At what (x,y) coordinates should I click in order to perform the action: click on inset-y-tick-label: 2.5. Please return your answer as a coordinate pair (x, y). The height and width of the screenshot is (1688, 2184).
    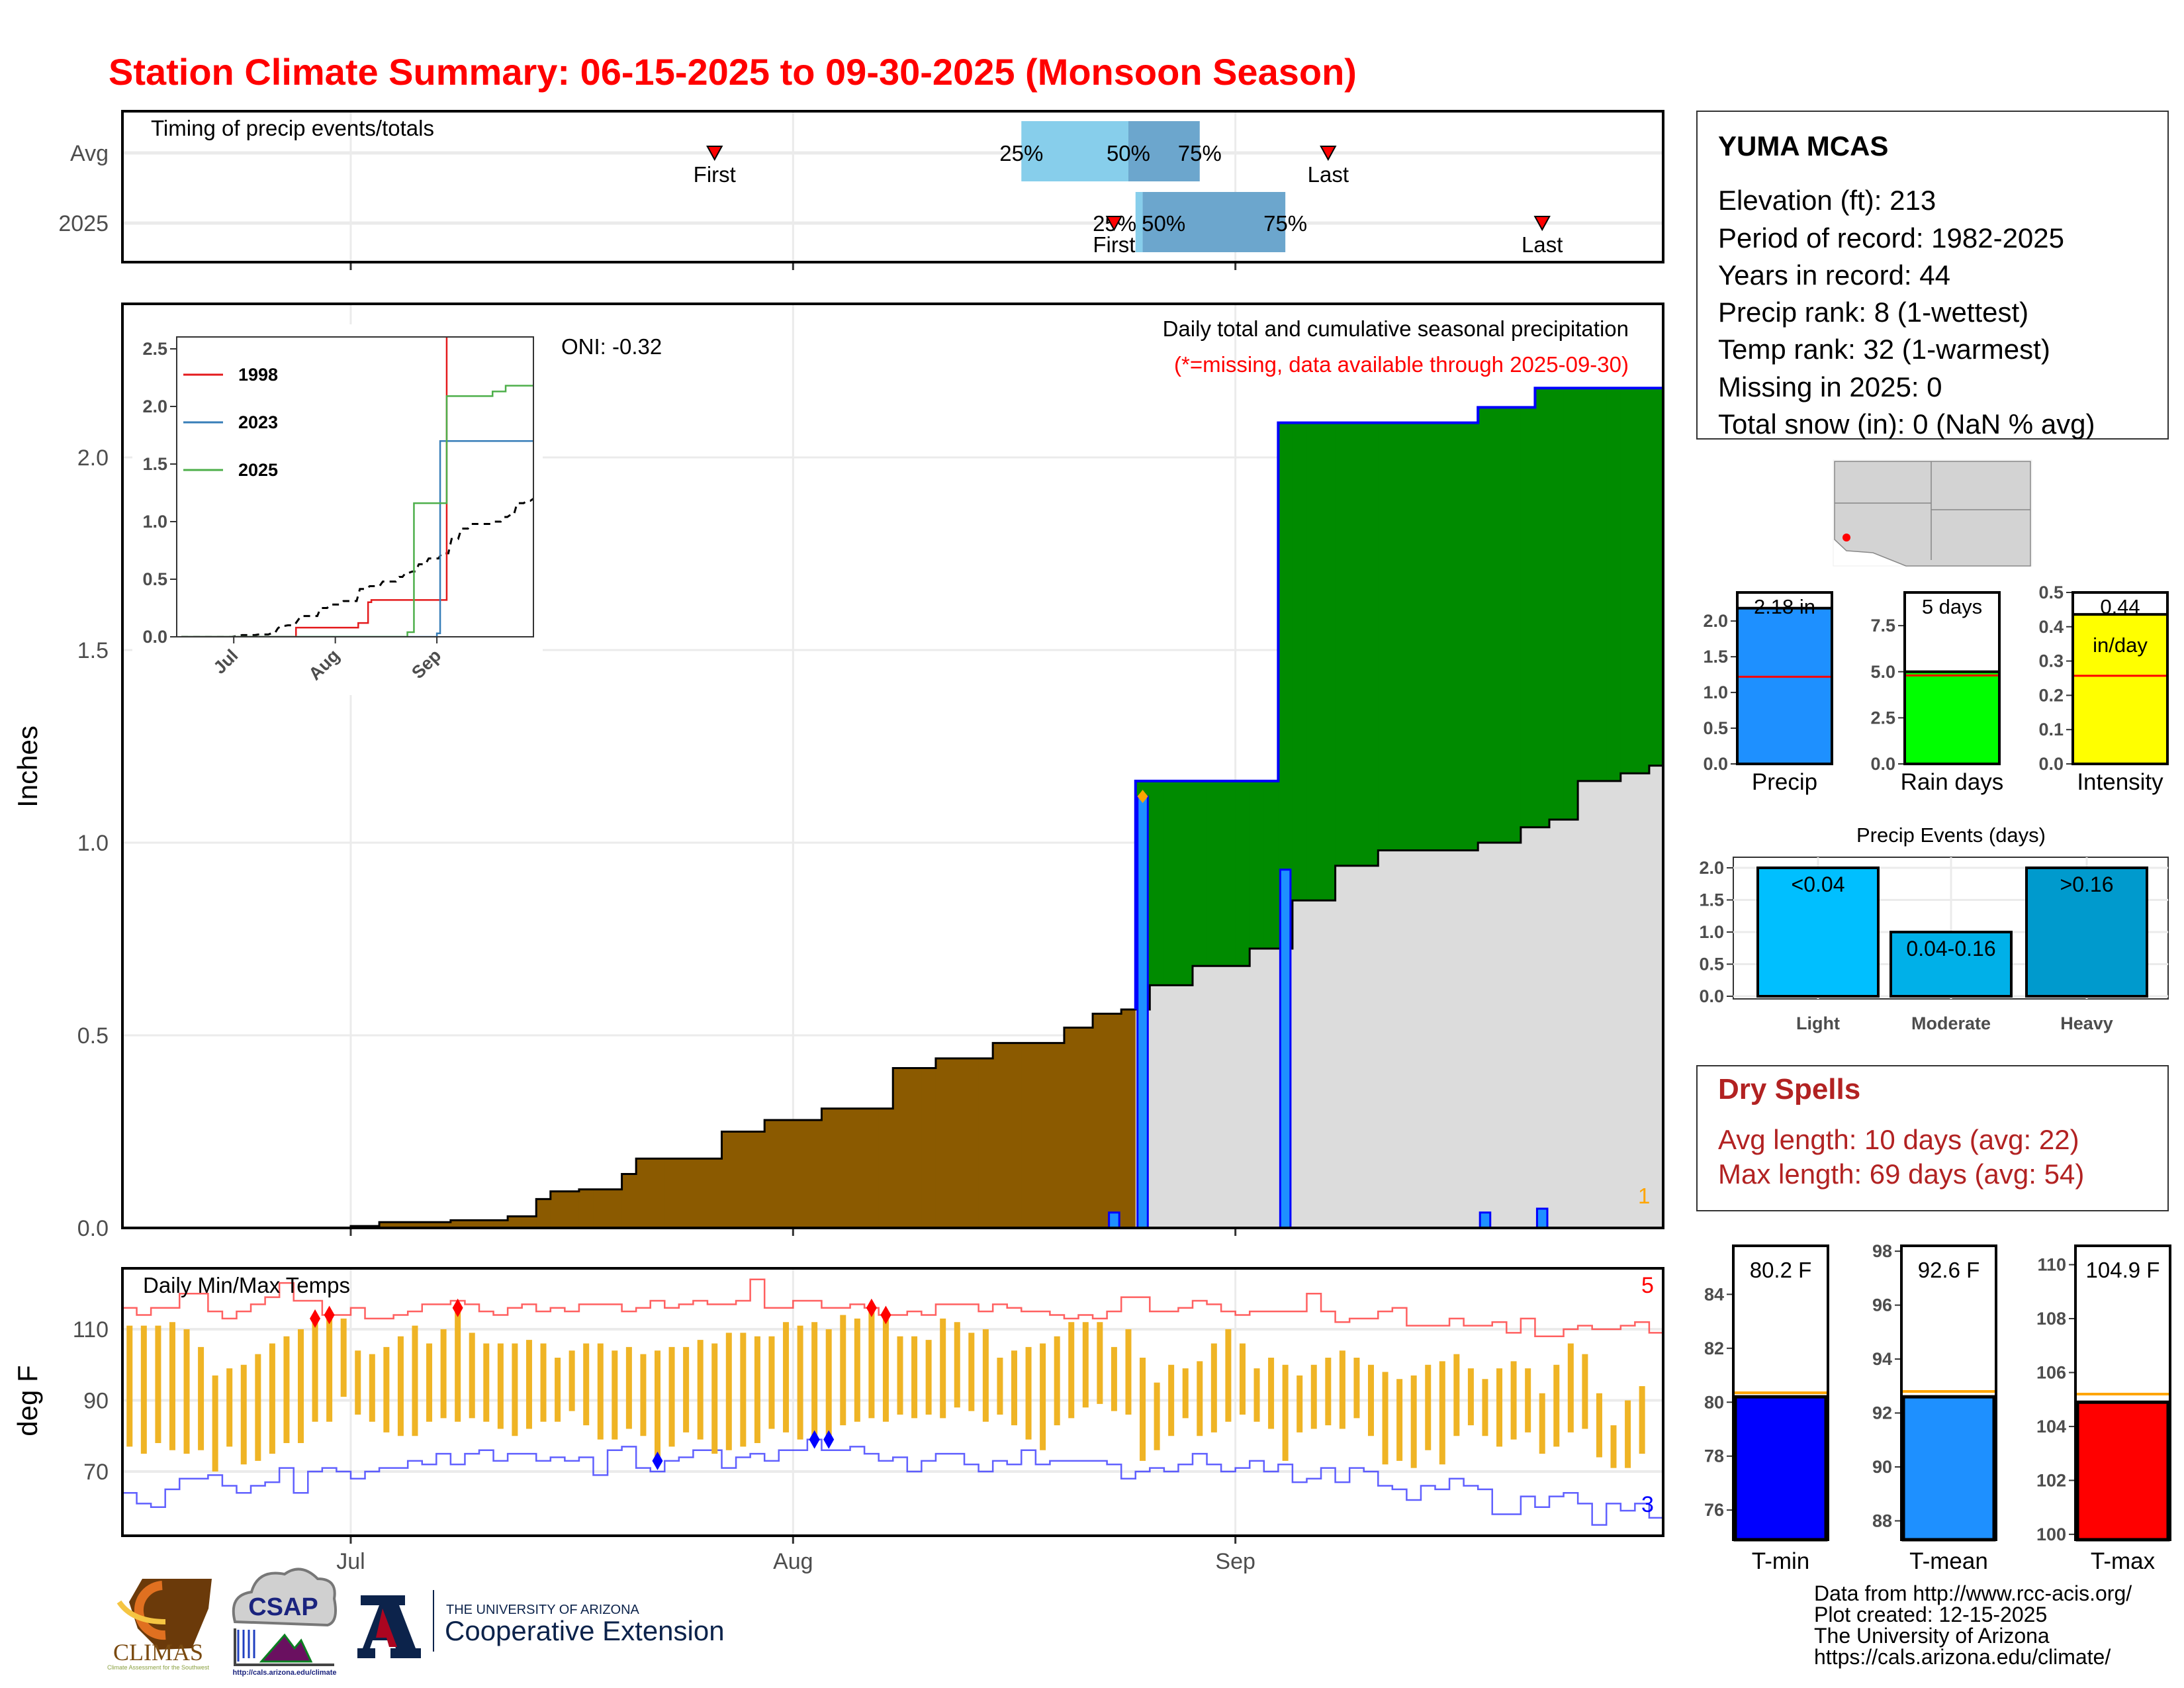
    Looking at the image, I should click on (154, 349).